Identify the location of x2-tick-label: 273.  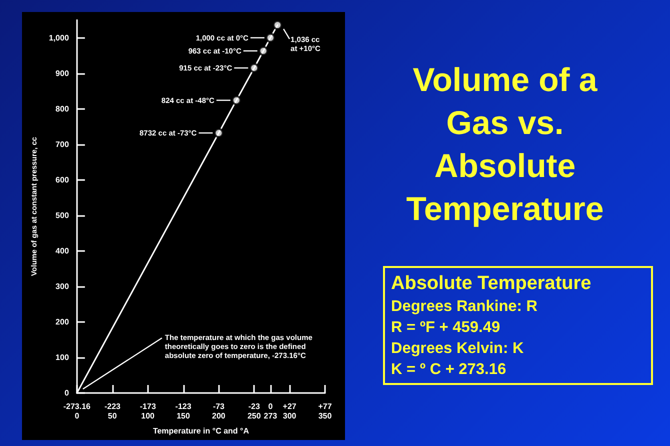
(271, 416).